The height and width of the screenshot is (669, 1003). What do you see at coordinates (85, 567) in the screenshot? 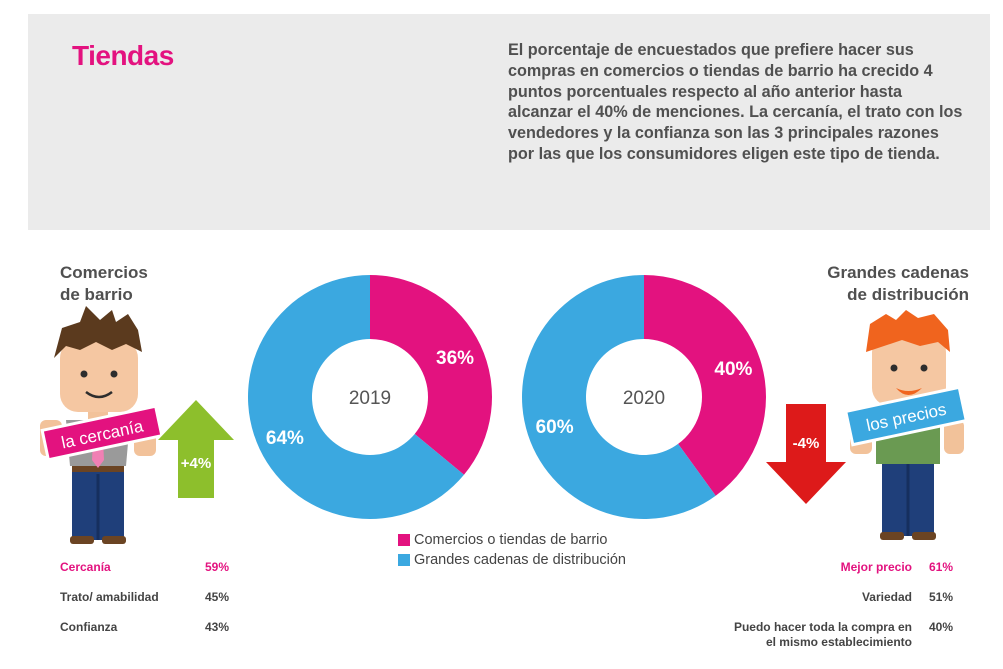
I see `stat-label: Cercanía` at bounding box center [85, 567].